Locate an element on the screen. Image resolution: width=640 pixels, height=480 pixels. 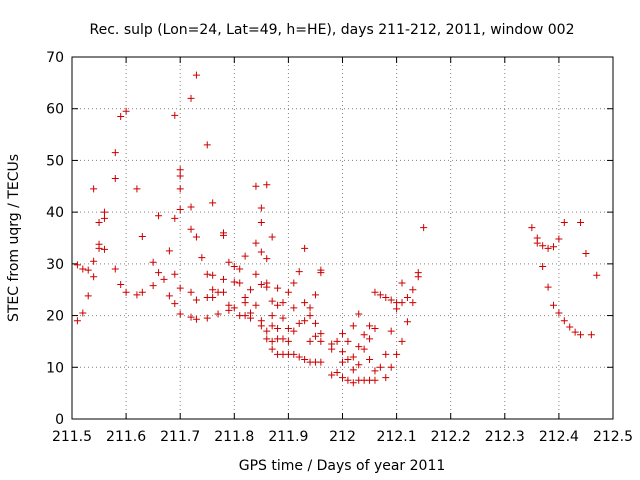
y-tick-label: 30 is located at coordinates (55, 265).